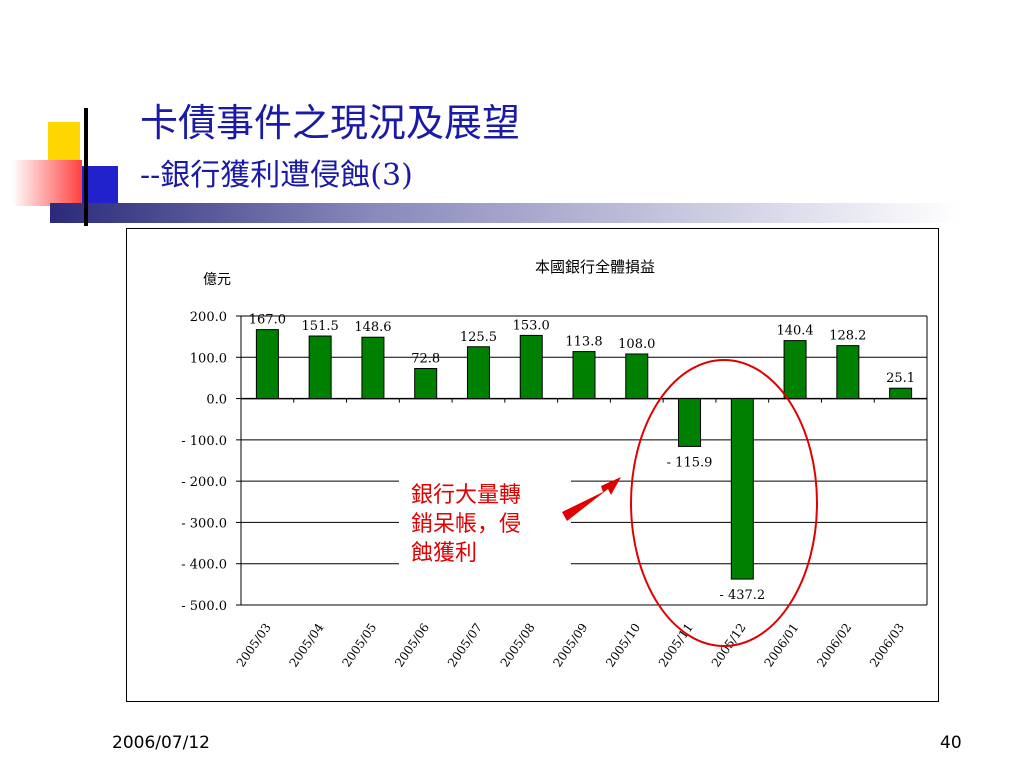 Image resolution: width=1024 pixels, height=768 pixels. I want to click on deco-horizontal-line, so click(505, 213).